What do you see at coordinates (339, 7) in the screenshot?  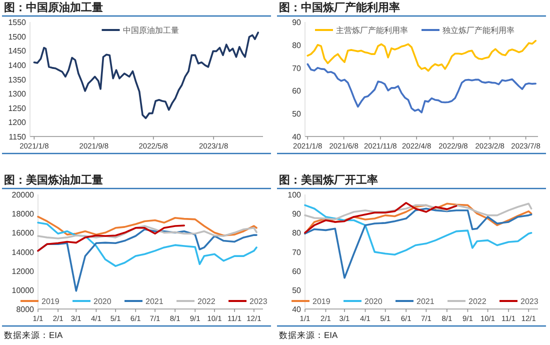 I see `chart-title: 图：中国炼厂产能利用率` at bounding box center [339, 7].